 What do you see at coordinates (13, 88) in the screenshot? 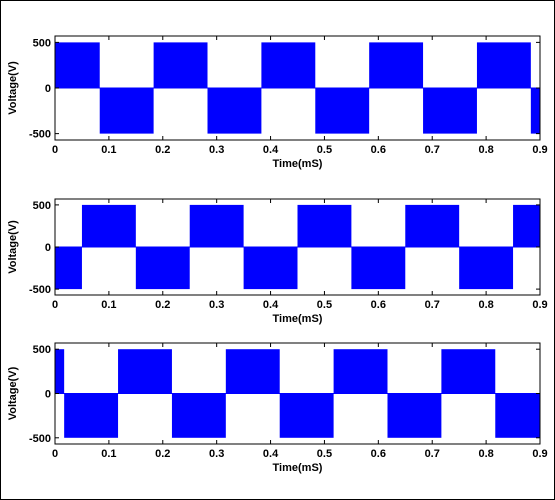
I see `plot-1-ylabel: Voltage(V)` at bounding box center [13, 88].